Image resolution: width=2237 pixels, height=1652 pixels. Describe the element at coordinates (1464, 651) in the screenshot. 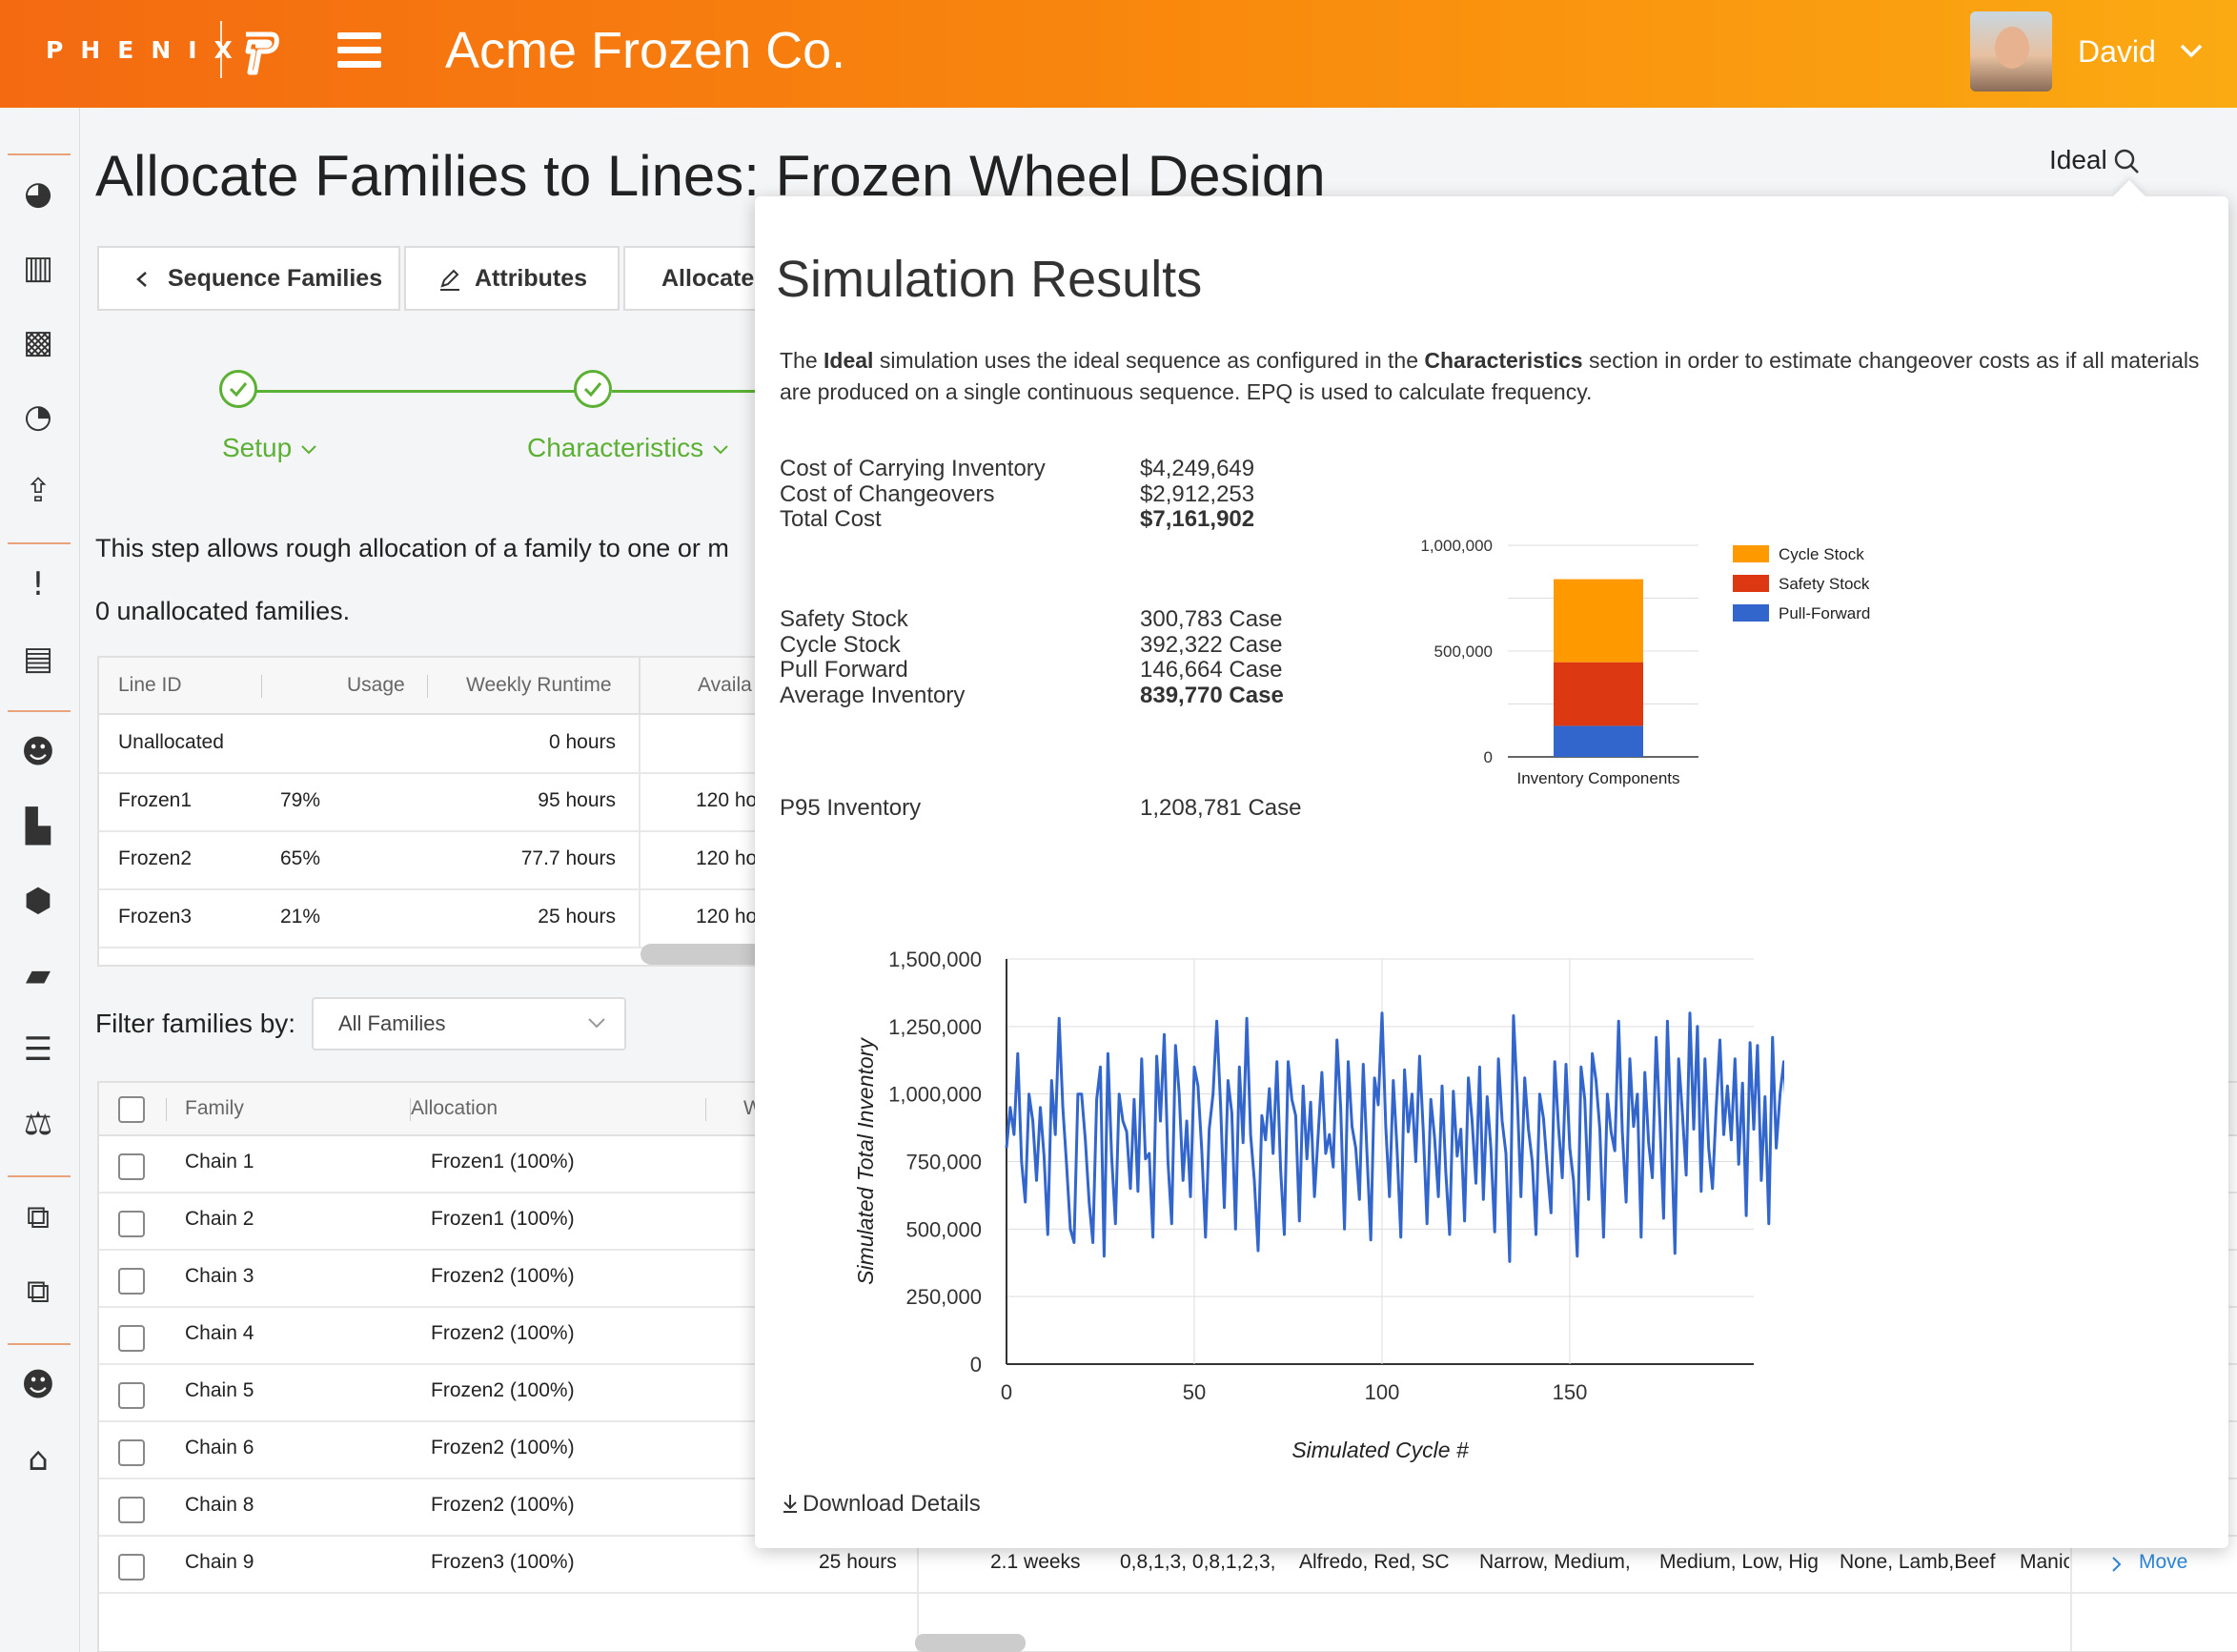

I see `y-tick-label: 500,000` at that location.